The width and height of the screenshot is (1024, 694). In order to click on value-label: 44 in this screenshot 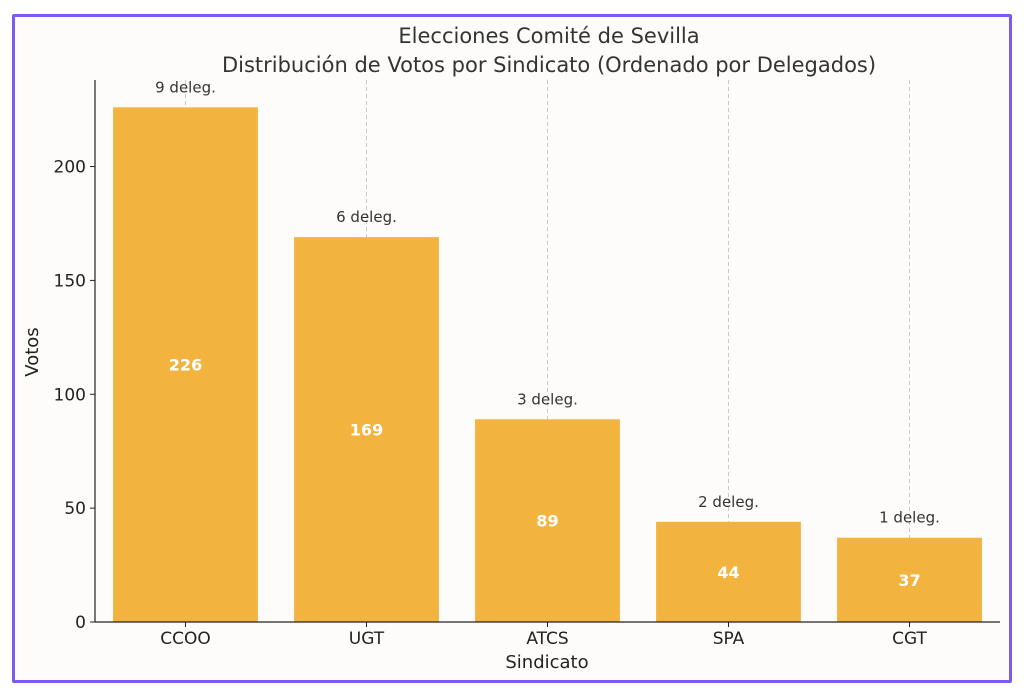, I will do `click(728, 572)`.